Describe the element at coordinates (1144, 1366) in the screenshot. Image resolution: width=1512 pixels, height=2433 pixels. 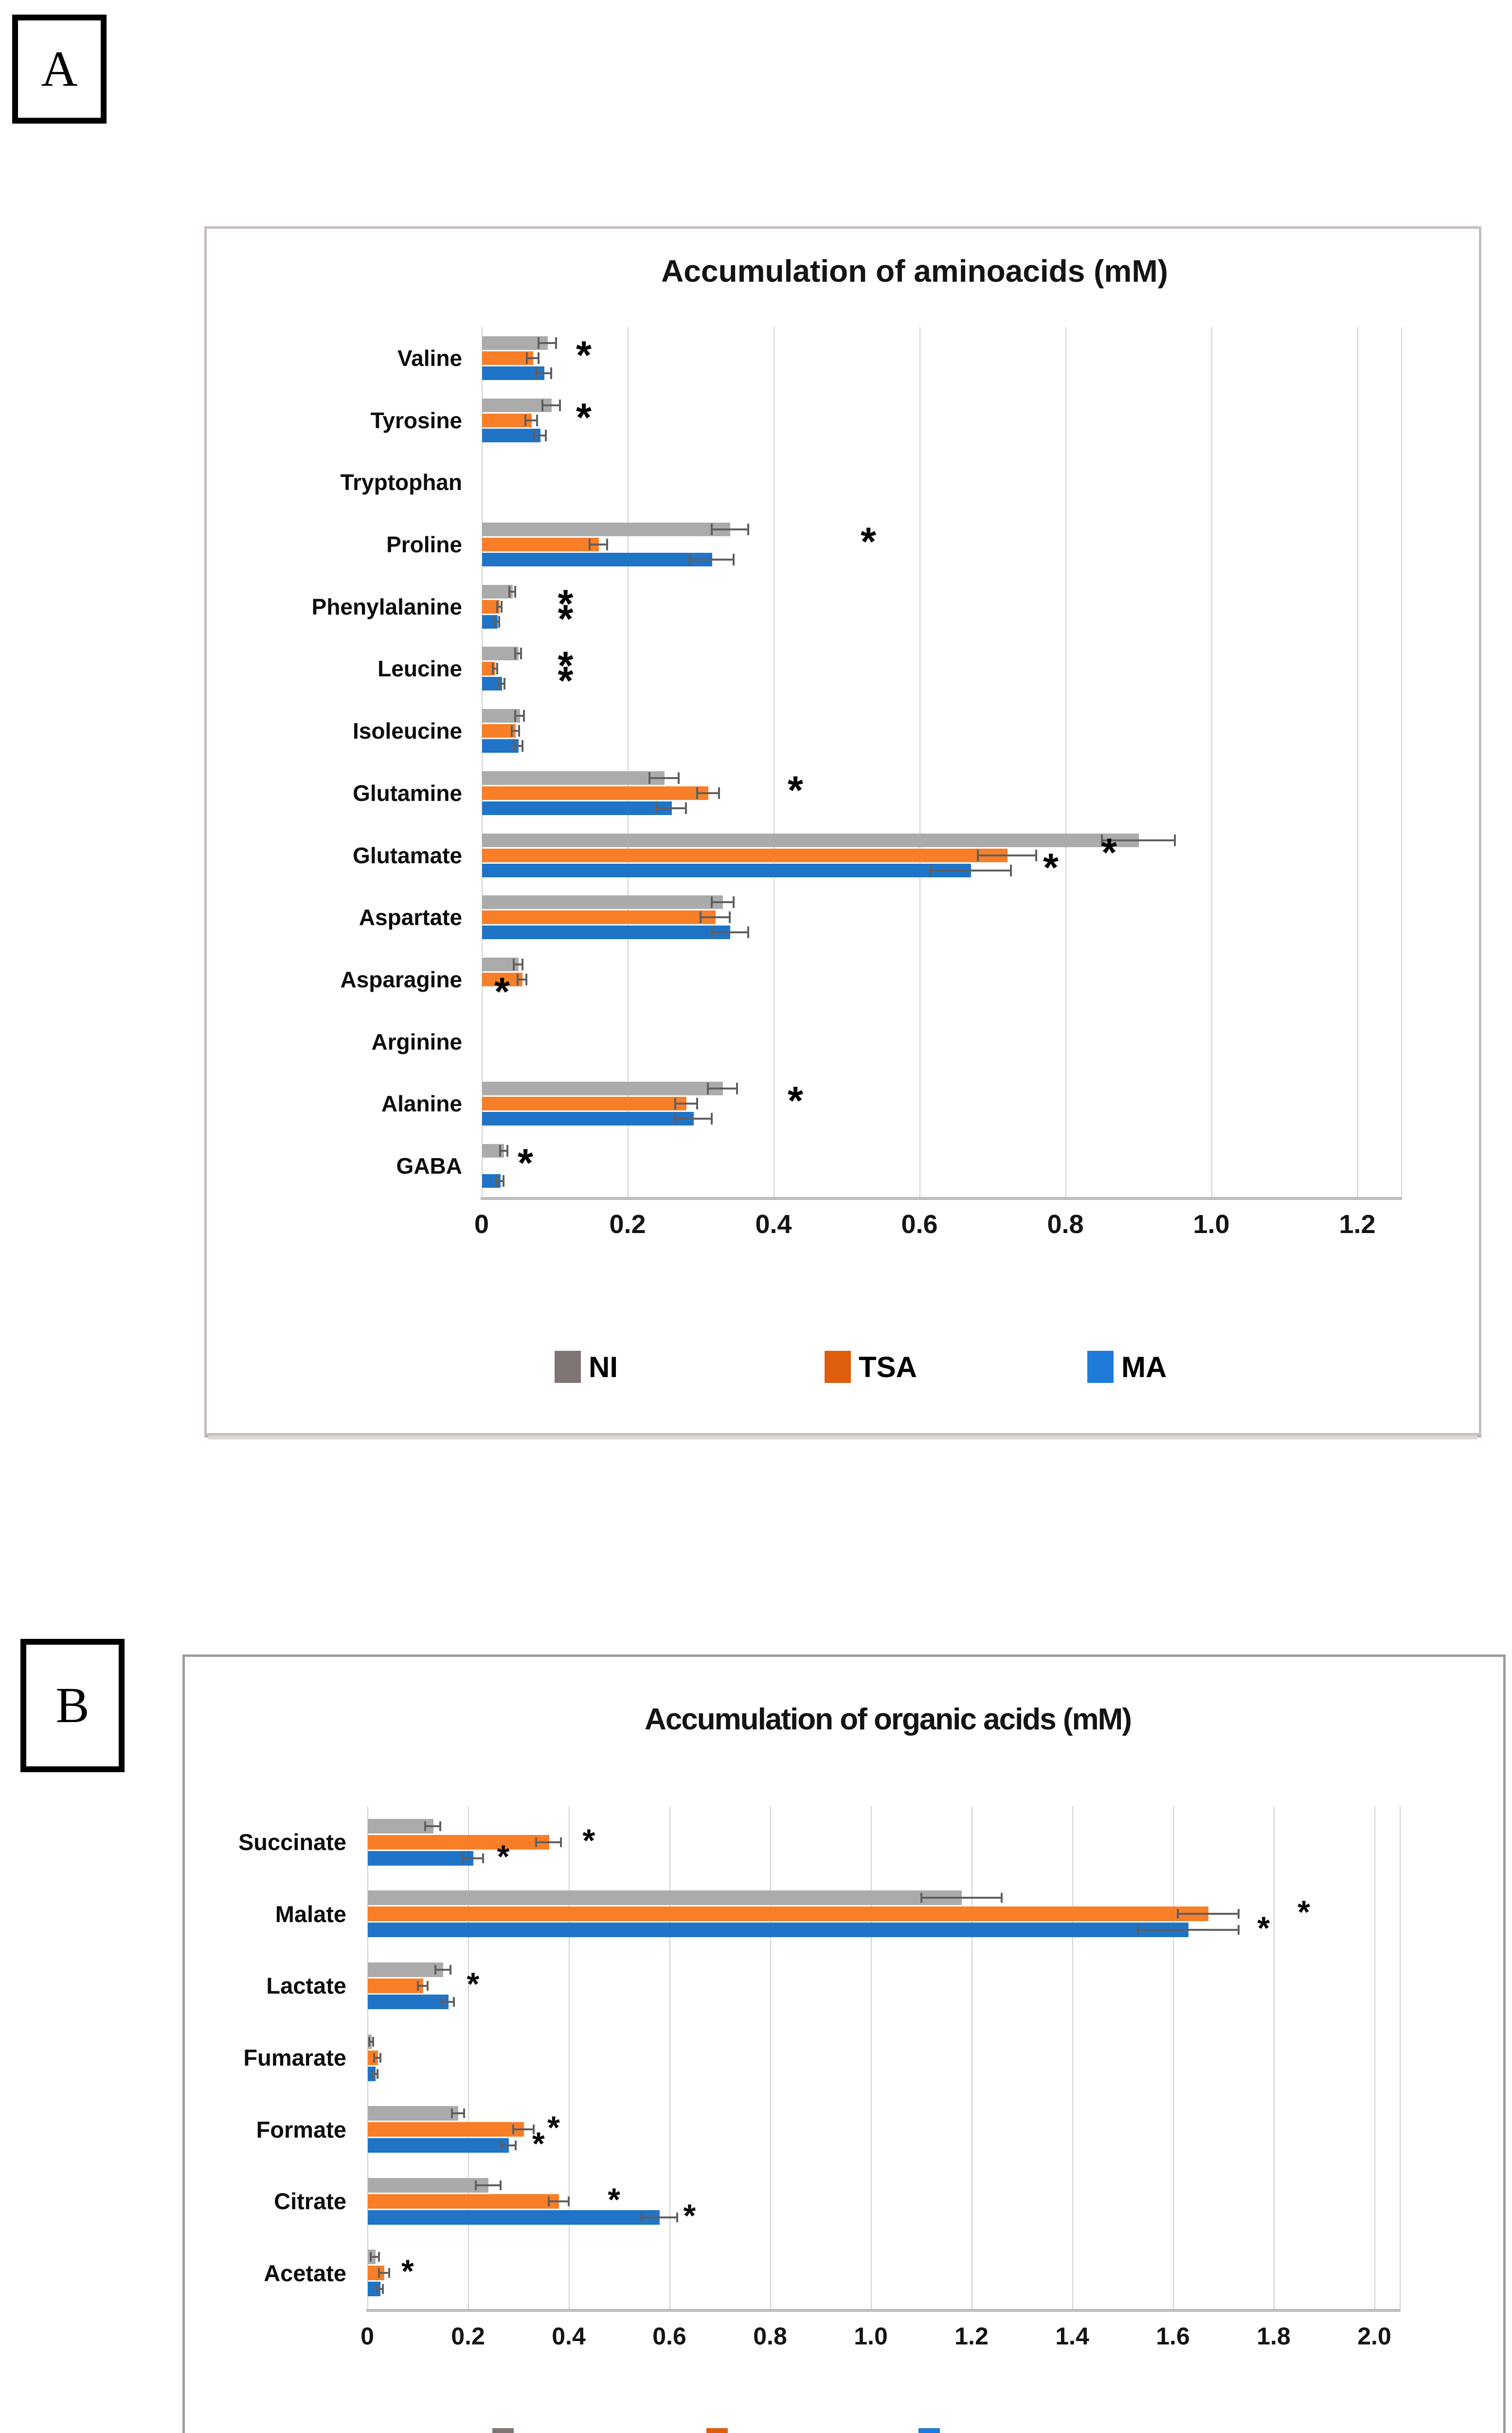
I see `legend-label-ma: MA` at that location.